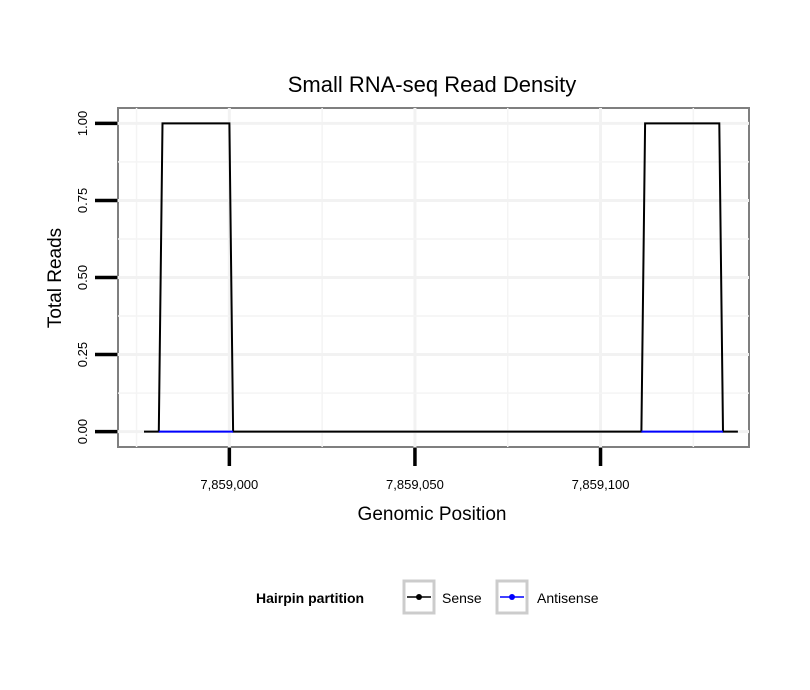 This screenshot has width=810, height=690. I want to click on x-tick-label: 7,859,050, so click(415, 484).